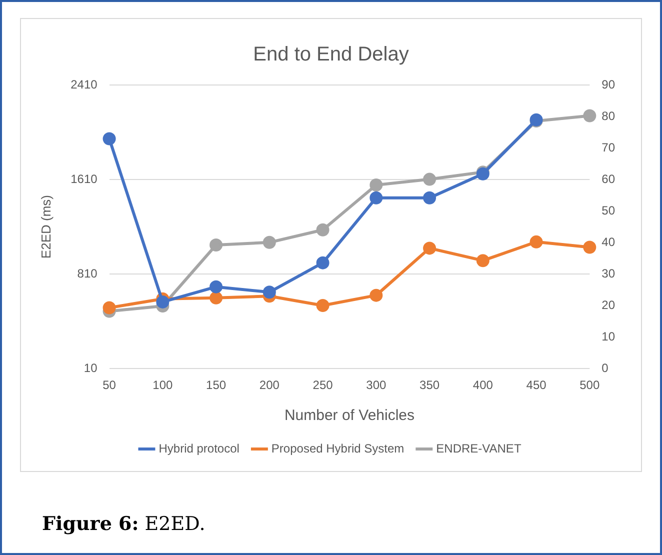 This screenshot has height=555, width=662. I want to click on y2-tick-label: 0, so click(605, 367).